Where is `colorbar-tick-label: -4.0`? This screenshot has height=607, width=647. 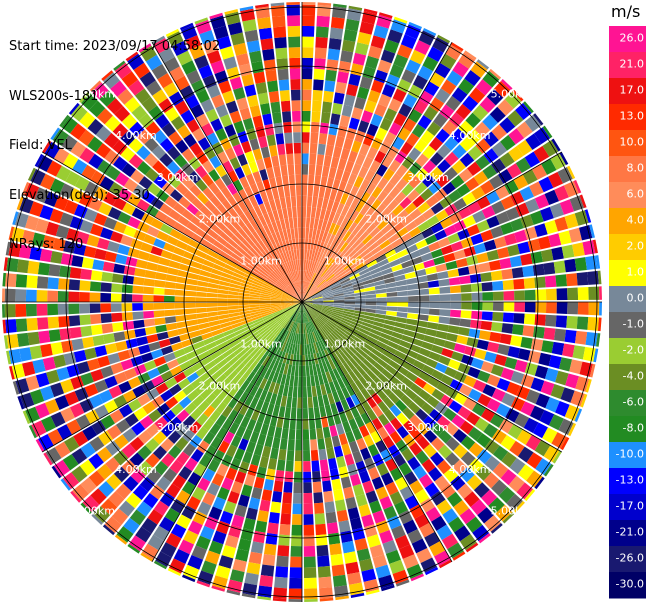
colorbar-tick-label: -4.0 is located at coordinates (633, 376).